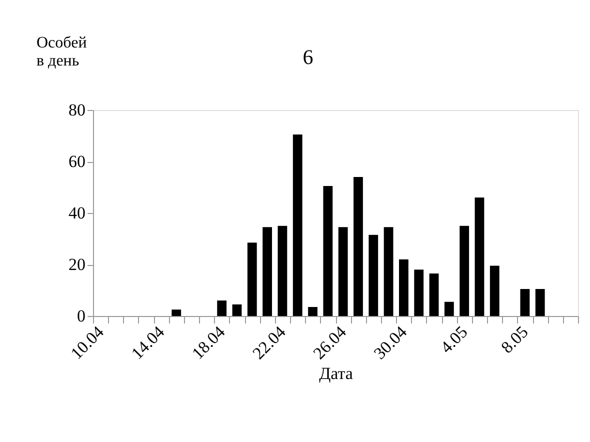 This screenshot has height=442, width=590. I want to click on y-tick-label: 80, so click(77, 110).